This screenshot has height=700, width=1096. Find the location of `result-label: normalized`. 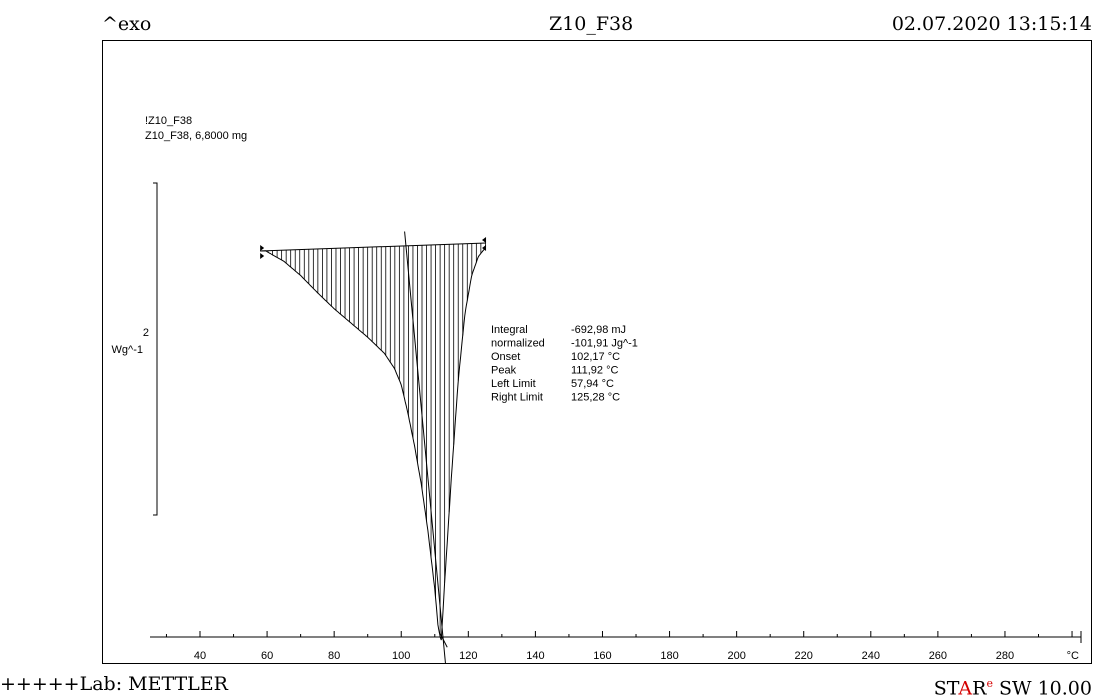

result-label: normalized is located at coordinates (518, 344).